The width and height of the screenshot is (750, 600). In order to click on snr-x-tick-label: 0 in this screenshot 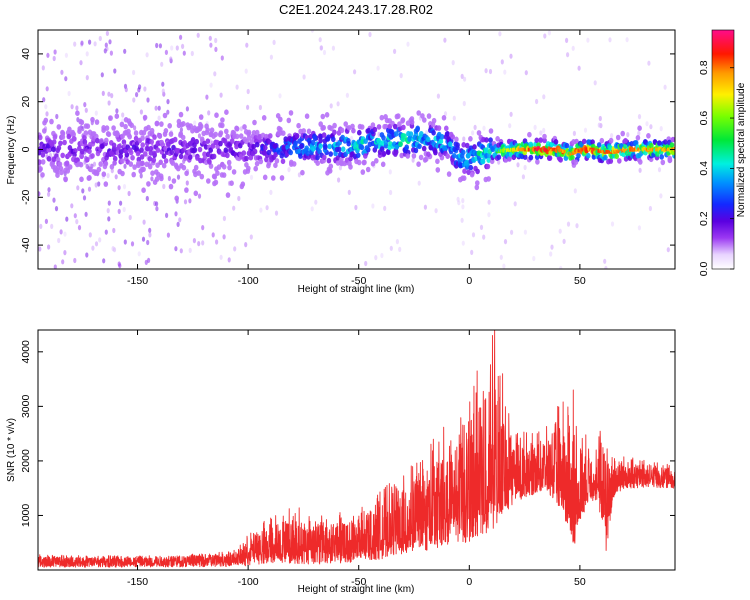, I will do `click(469, 582)`.